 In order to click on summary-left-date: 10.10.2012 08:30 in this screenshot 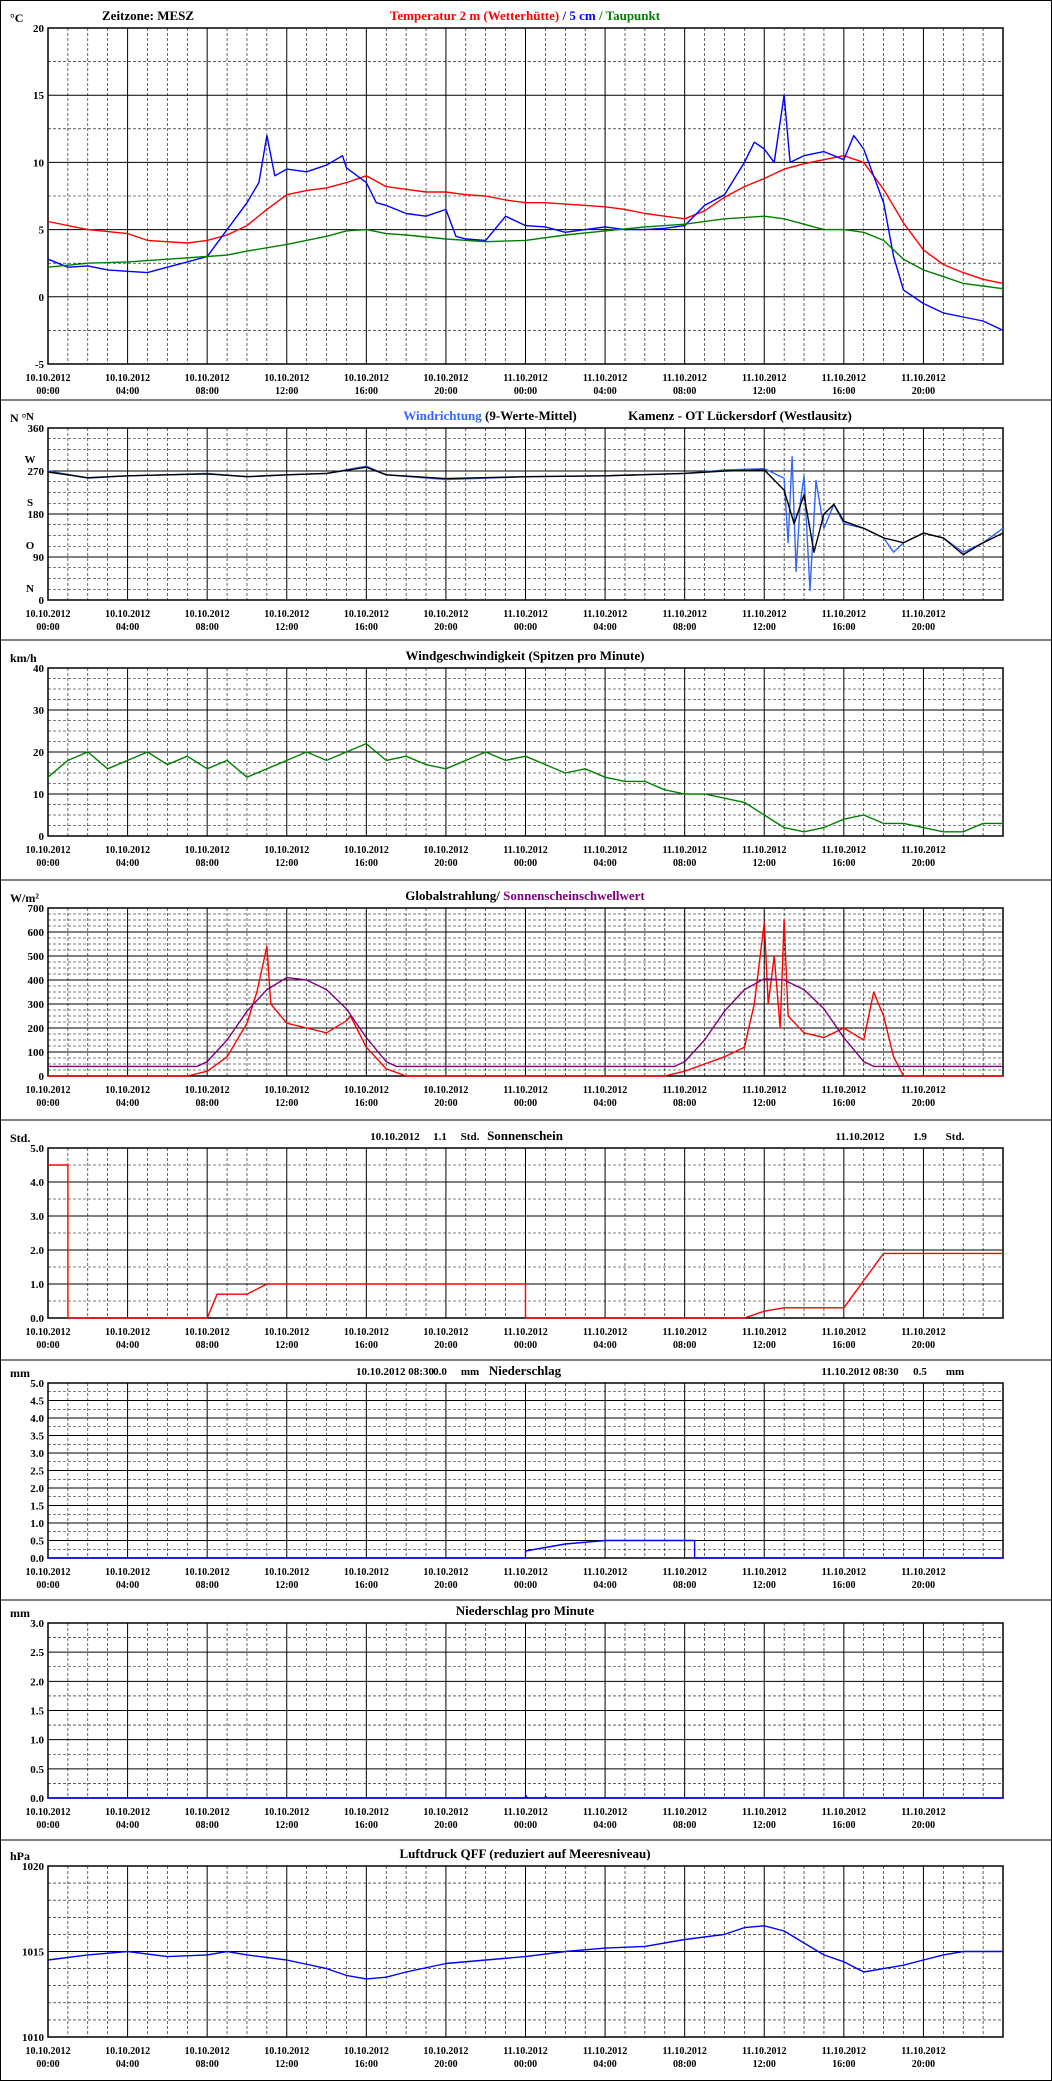, I will do `click(395, 1372)`.